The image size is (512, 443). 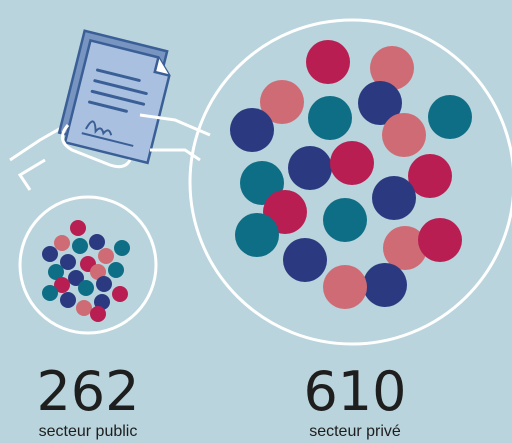 What do you see at coordinates (86, 271) in the screenshot?
I see `public-dots` at bounding box center [86, 271].